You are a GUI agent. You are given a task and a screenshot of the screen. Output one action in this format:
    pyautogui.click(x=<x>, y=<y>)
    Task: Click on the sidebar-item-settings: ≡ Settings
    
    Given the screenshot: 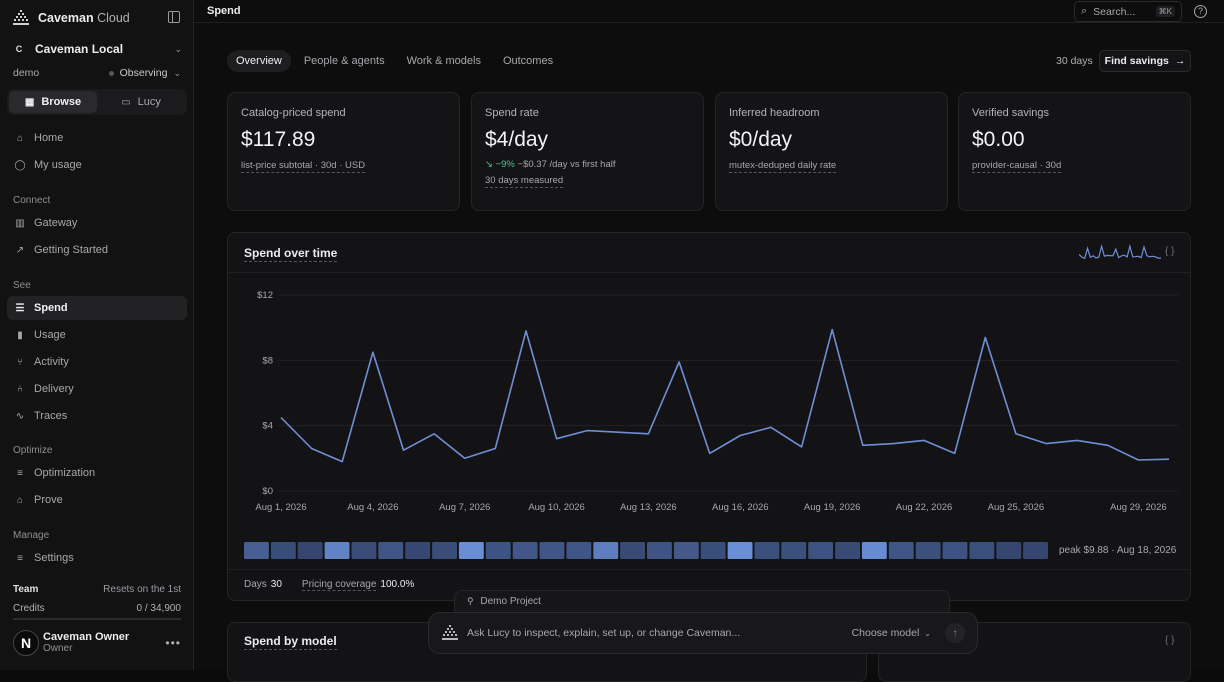 What is the action you would take?
    pyautogui.click(x=97, y=558)
    